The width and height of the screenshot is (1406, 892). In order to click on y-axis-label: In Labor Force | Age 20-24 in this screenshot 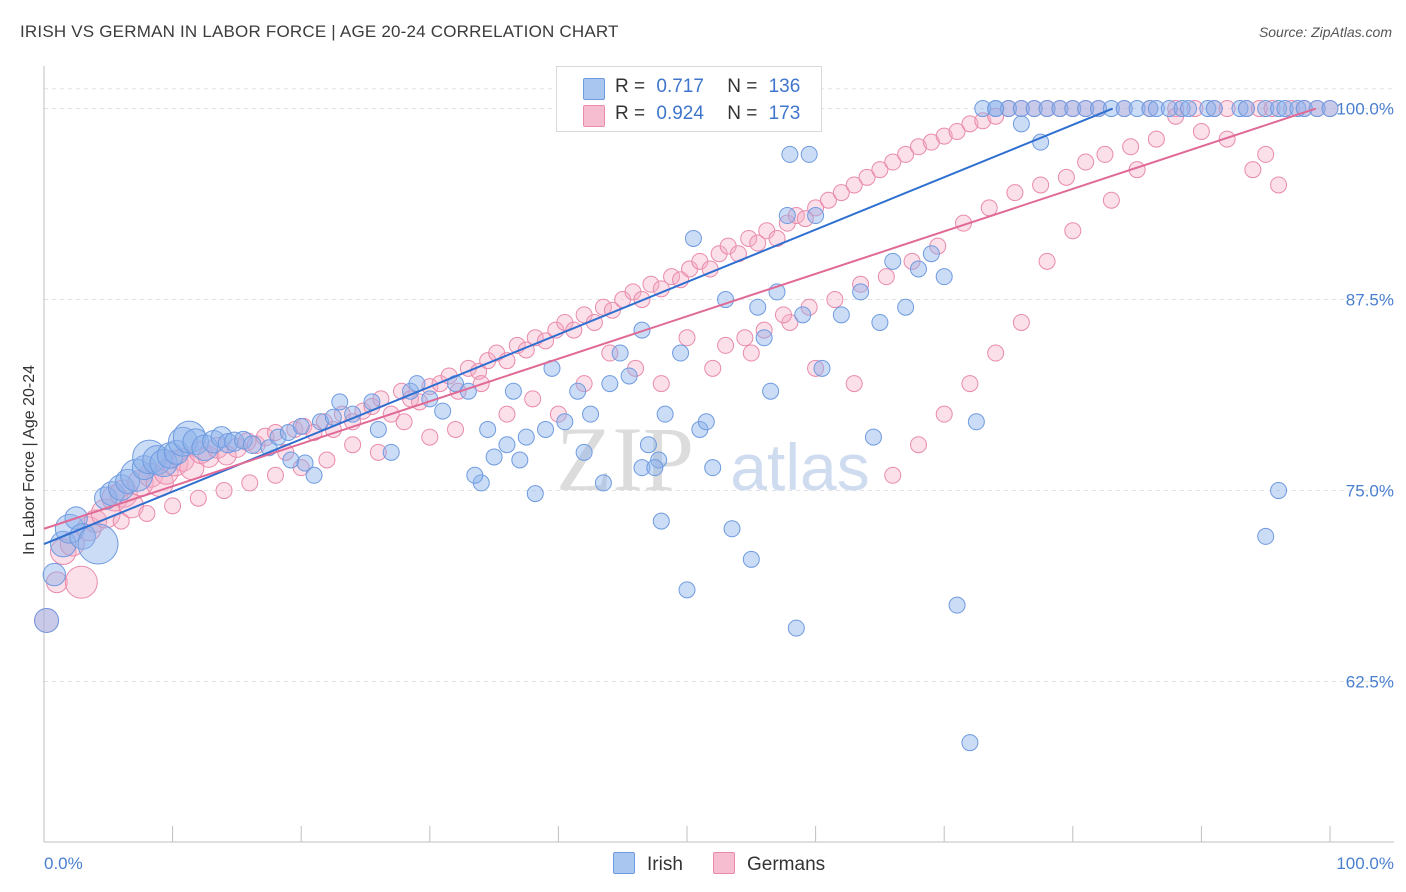, I will do `click(29, 460)`.